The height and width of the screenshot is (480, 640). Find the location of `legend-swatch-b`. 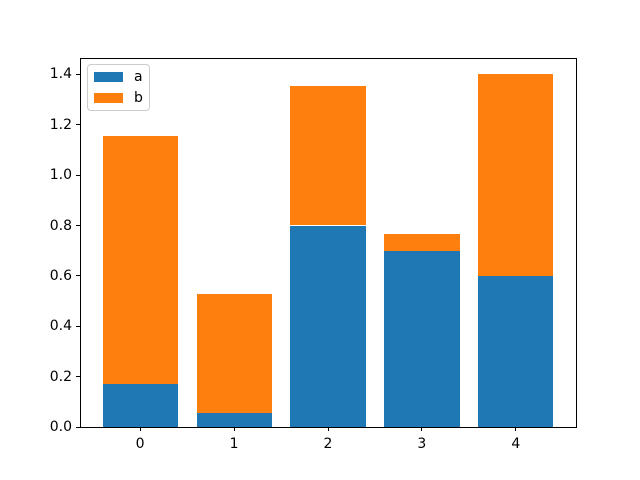

legend-swatch-b is located at coordinates (108, 98).